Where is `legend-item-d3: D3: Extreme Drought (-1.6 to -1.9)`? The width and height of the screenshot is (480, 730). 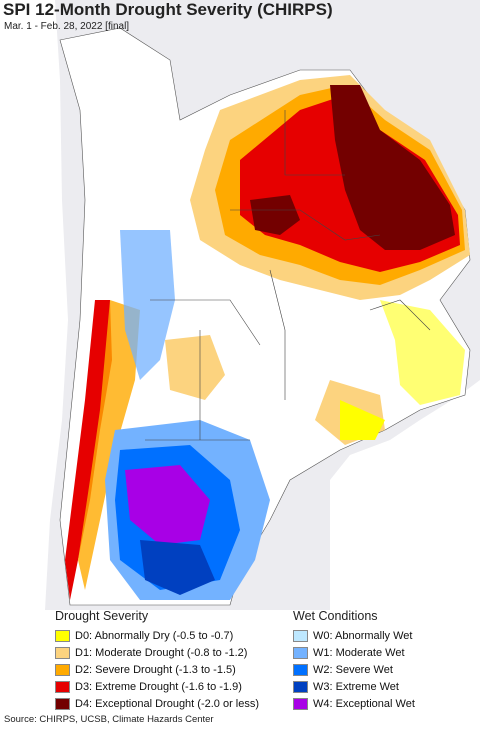
legend-item-d3: D3: Extreme Drought (-1.6 to -1.9) is located at coordinates (157, 686).